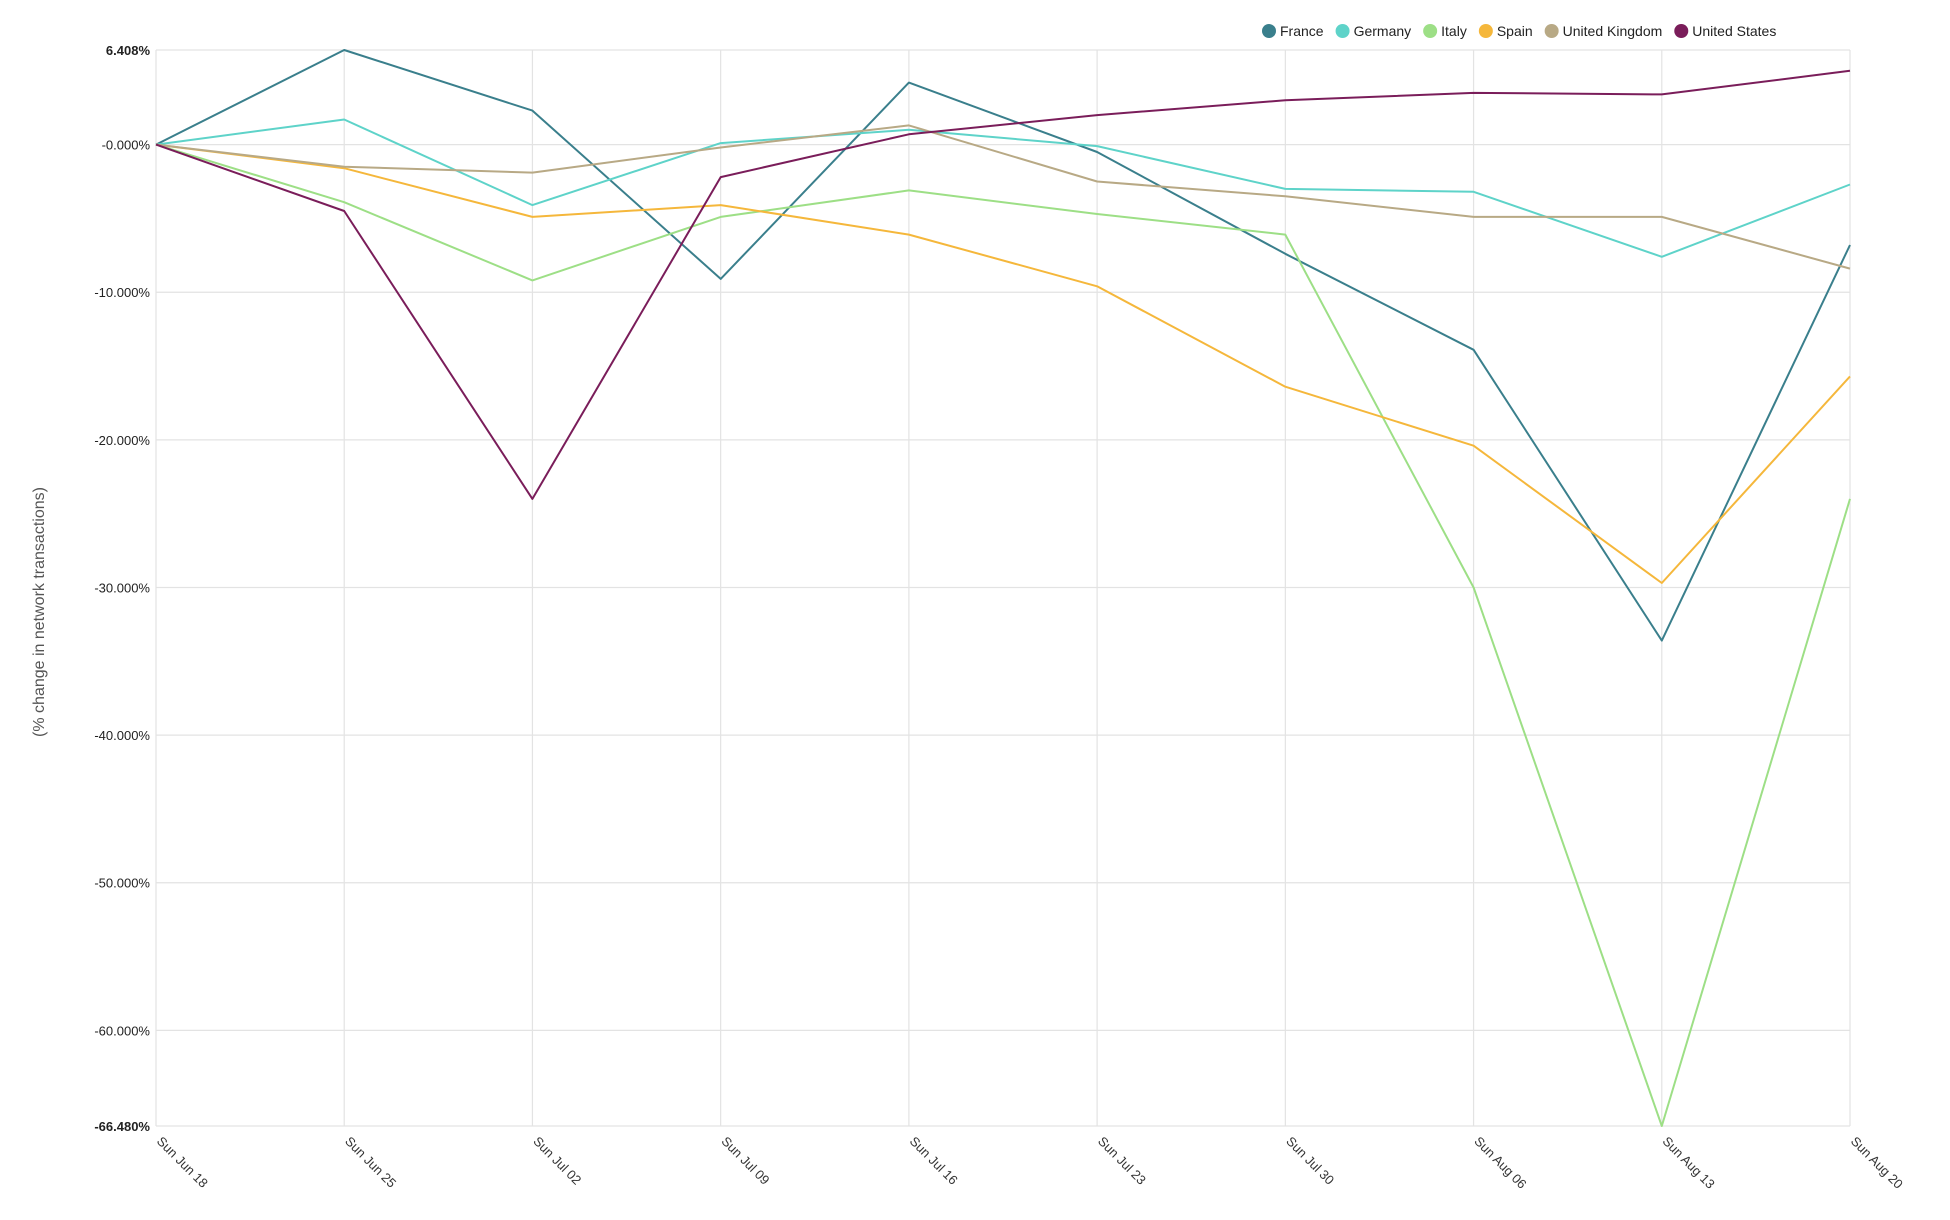 The height and width of the screenshot is (1220, 1950). Describe the element at coordinates (934, 1161) in the screenshot. I see `x-tick-label: Sun Jul 16` at that location.